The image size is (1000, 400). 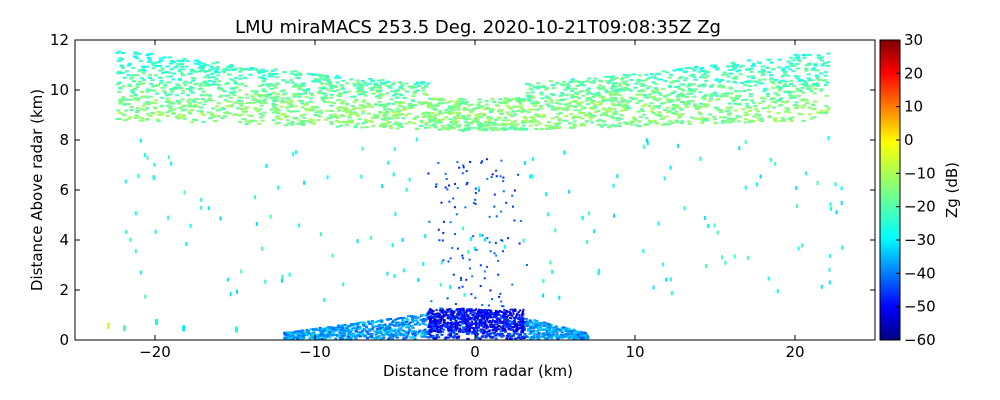 I want to click on y-tick-label: 6, so click(x=64, y=190).